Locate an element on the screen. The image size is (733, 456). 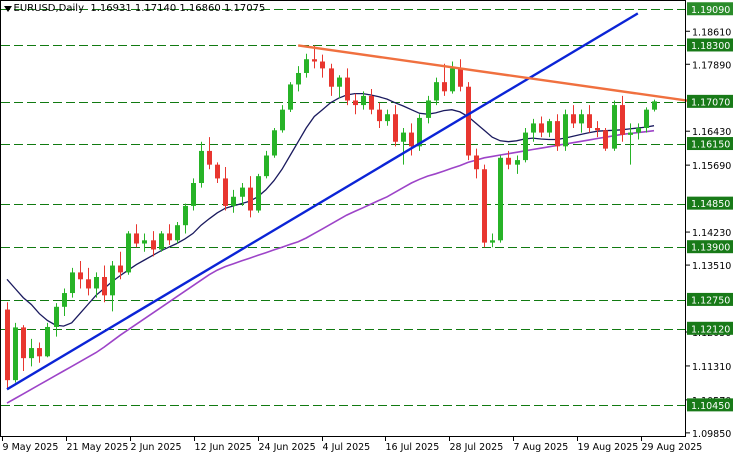
symbol-label: EURUSD,Daily is located at coordinates (48, 8).